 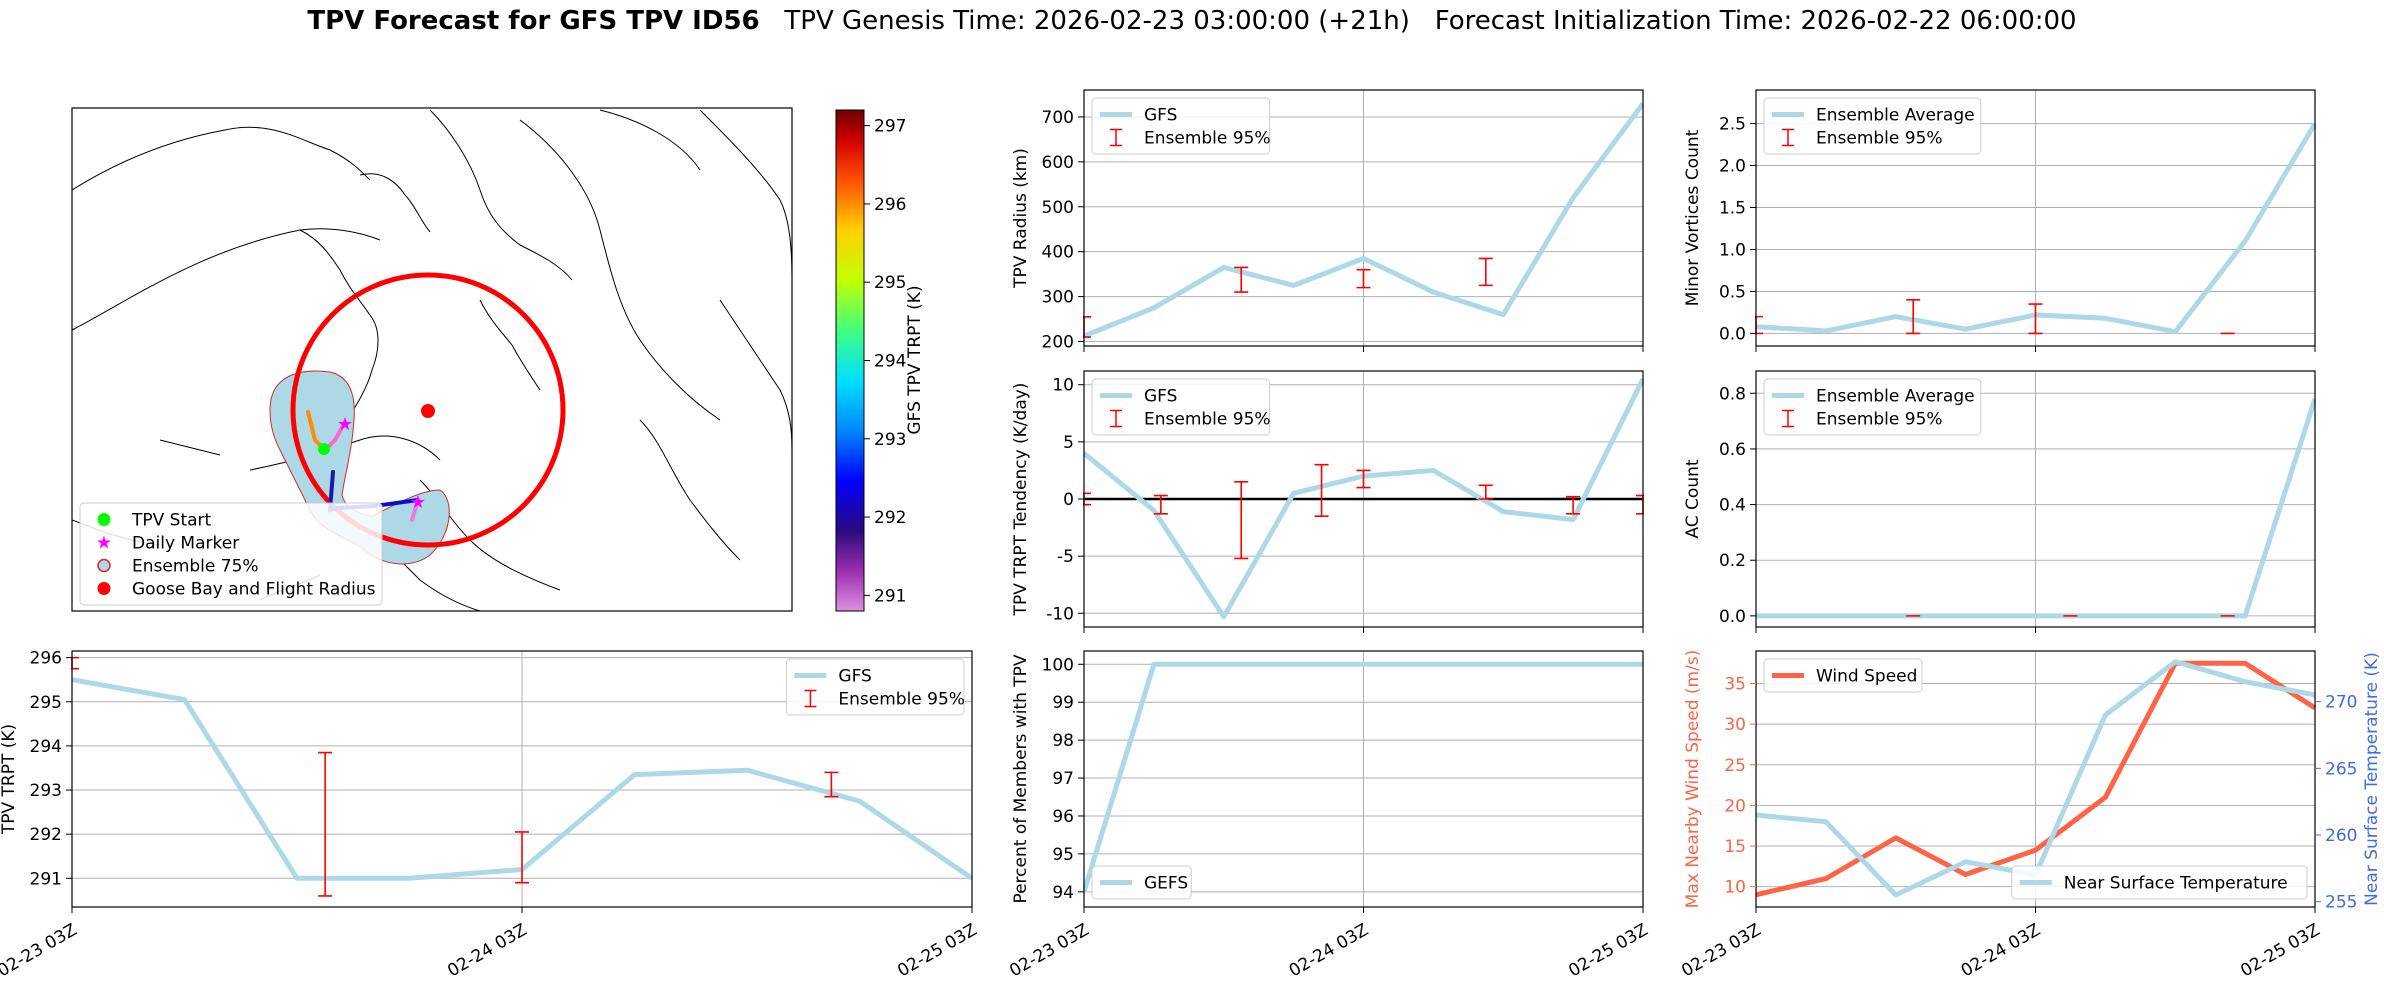 What do you see at coordinates (195, 567) in the screenshot?
I see `legend-label: Ensemble 75%` at bounding box center [195, 567].